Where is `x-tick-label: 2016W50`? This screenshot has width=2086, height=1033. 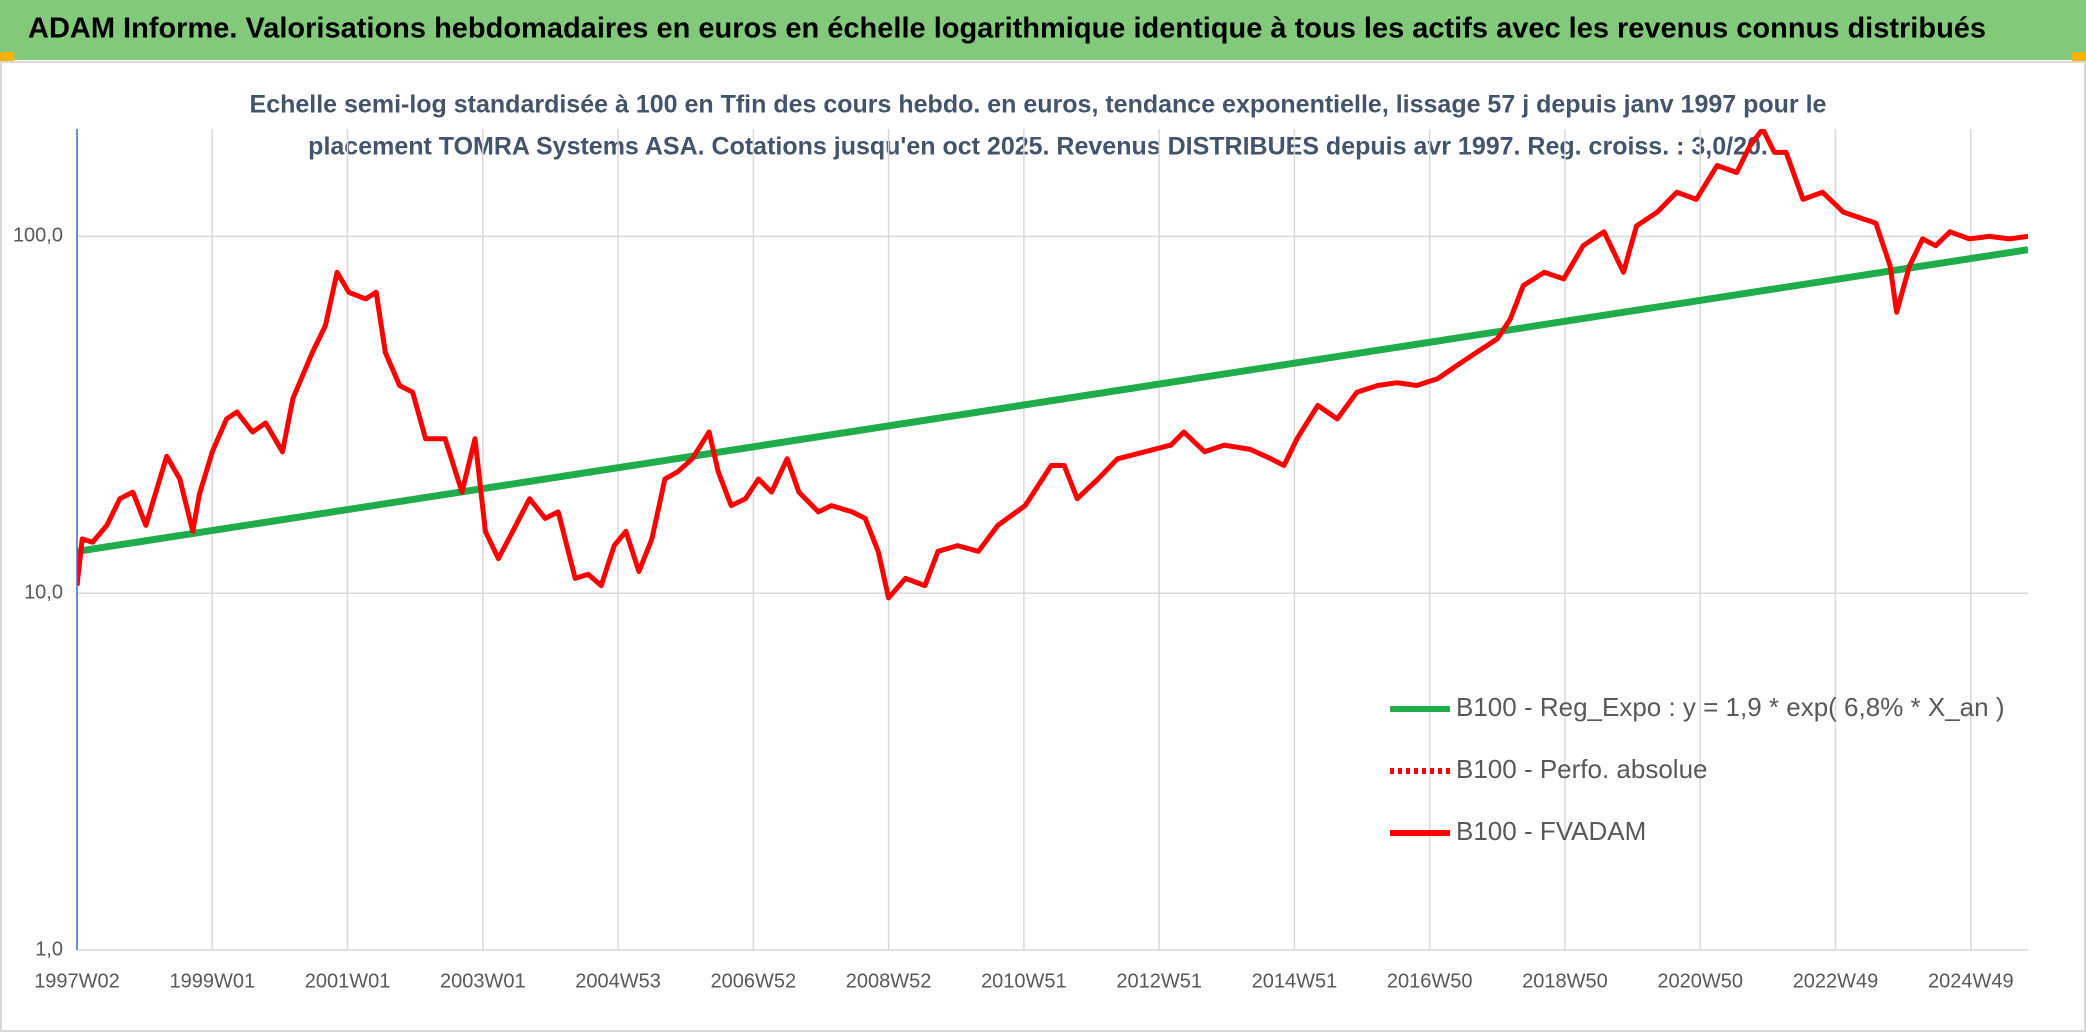
x-tick-label: 2016W50 is located at coordinates (1430, 981).